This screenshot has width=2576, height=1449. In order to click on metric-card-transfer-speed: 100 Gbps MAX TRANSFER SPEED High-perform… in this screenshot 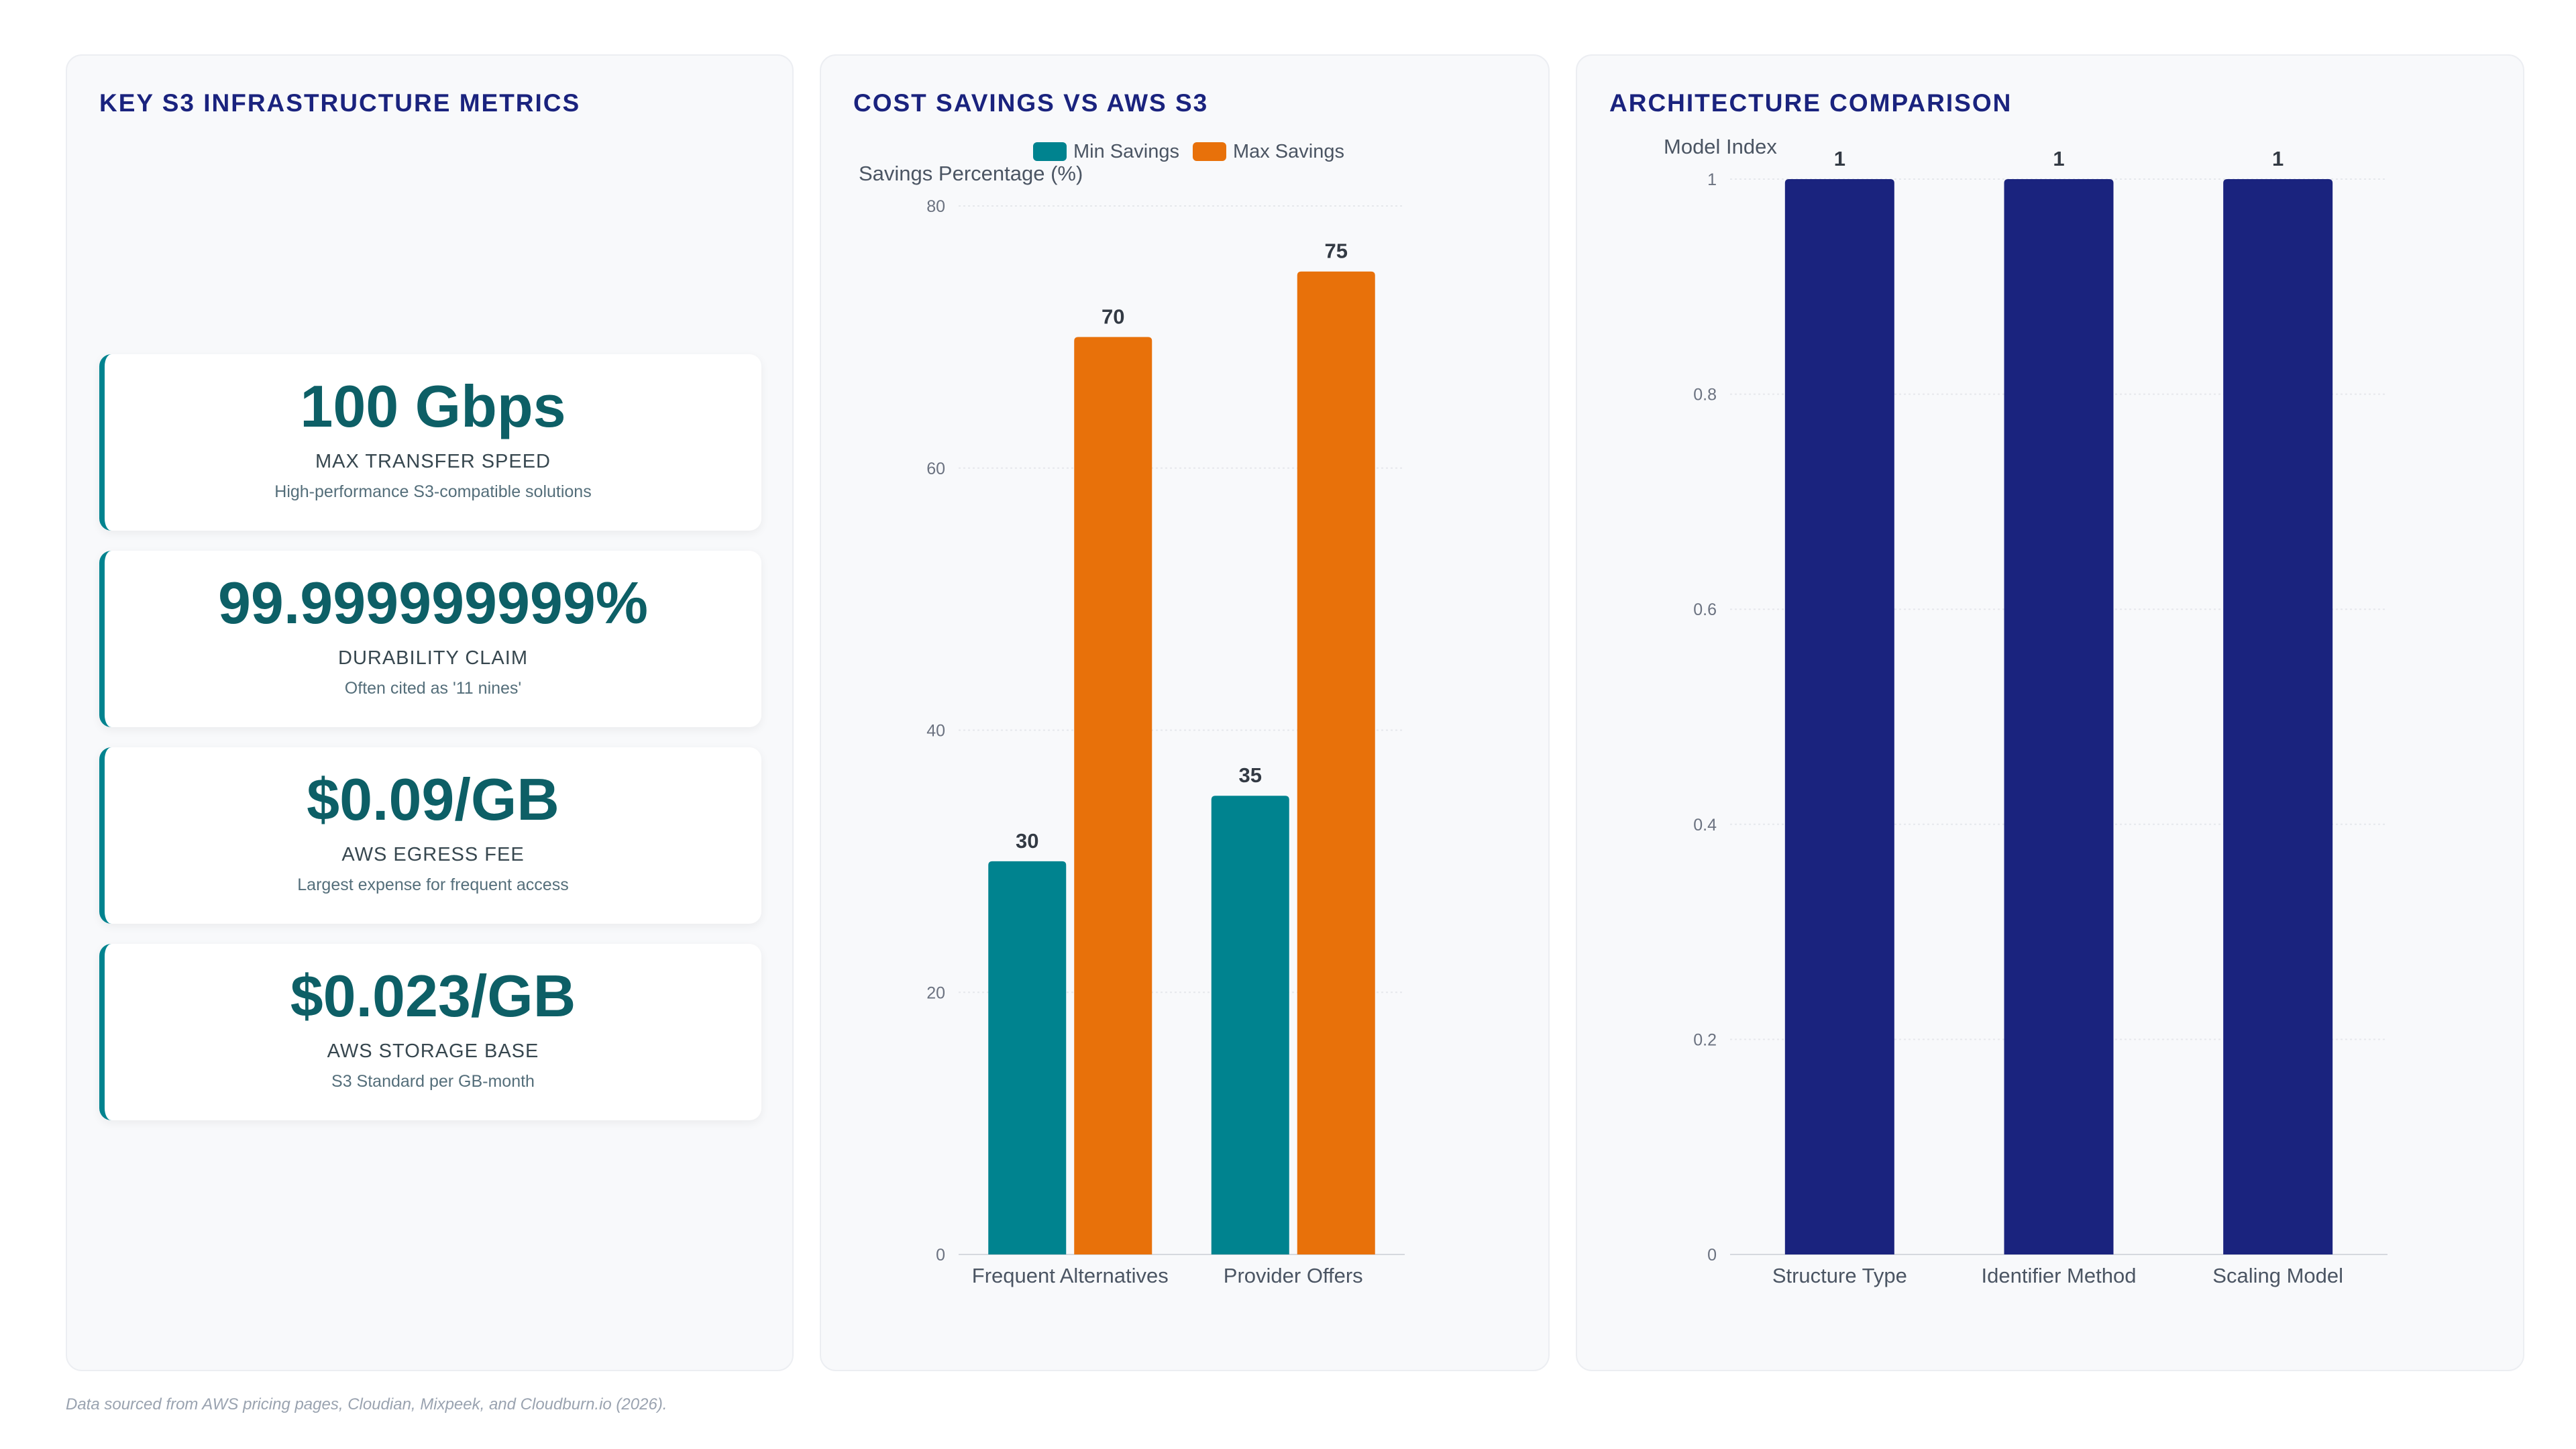, I will do `click(430, 442)`.